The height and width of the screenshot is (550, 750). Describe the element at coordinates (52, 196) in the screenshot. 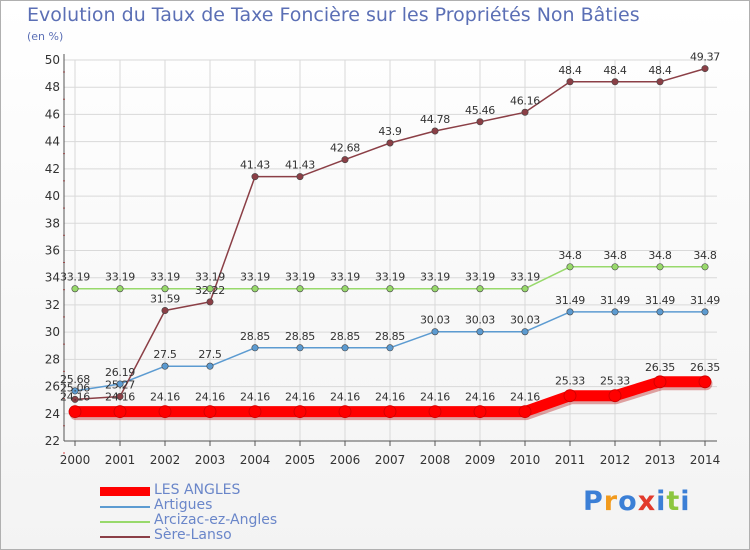

I see `y-tick-label: 40` at that location.